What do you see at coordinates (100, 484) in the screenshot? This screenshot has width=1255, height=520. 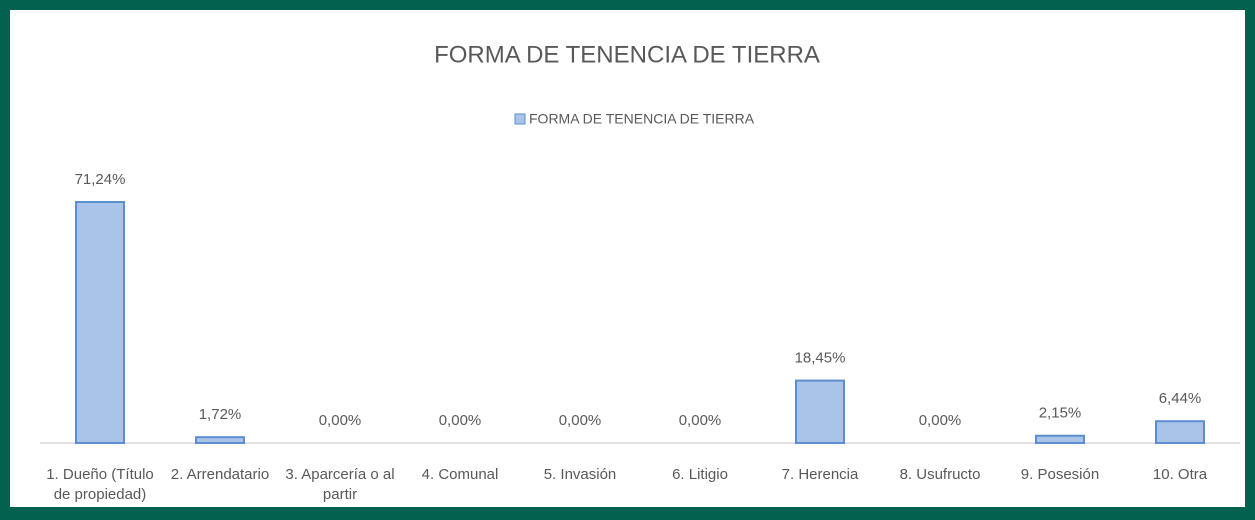 I see `x-tick-label: 1. Dueño (Título de propiedad)` at bounding box center [100, 484].